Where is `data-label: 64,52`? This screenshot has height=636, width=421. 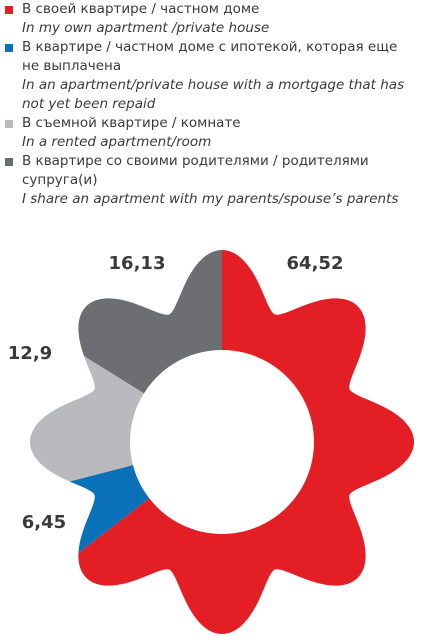
data-label: 64,52 is located at coordinates (315, 263).